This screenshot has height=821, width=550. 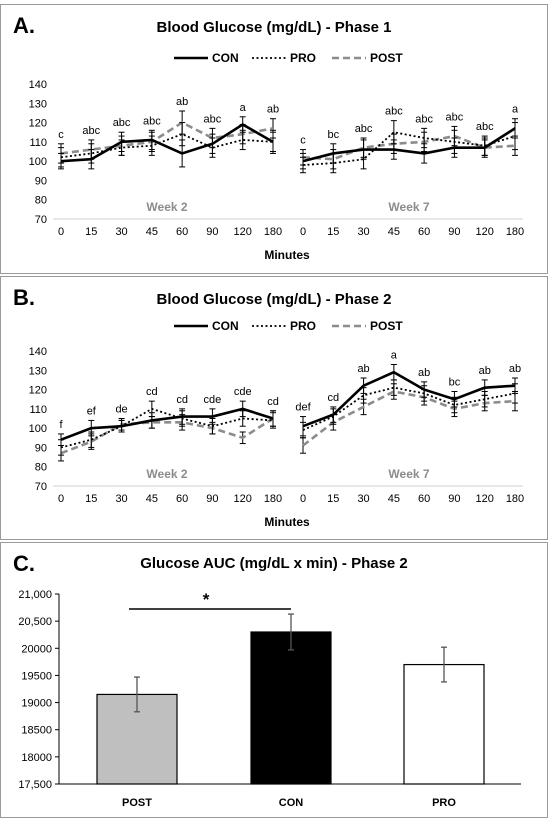 What do you see at coordinates (36, 649) in the screenshot?
I see `y-tick-label: 20000` at bounding box center [36, 649].